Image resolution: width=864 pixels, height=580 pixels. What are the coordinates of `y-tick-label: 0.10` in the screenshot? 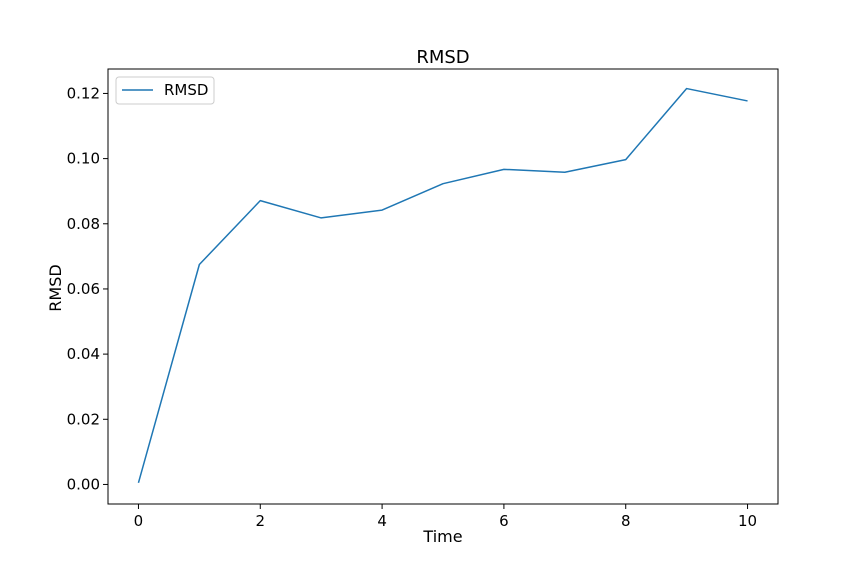 It's located at (83, 159).